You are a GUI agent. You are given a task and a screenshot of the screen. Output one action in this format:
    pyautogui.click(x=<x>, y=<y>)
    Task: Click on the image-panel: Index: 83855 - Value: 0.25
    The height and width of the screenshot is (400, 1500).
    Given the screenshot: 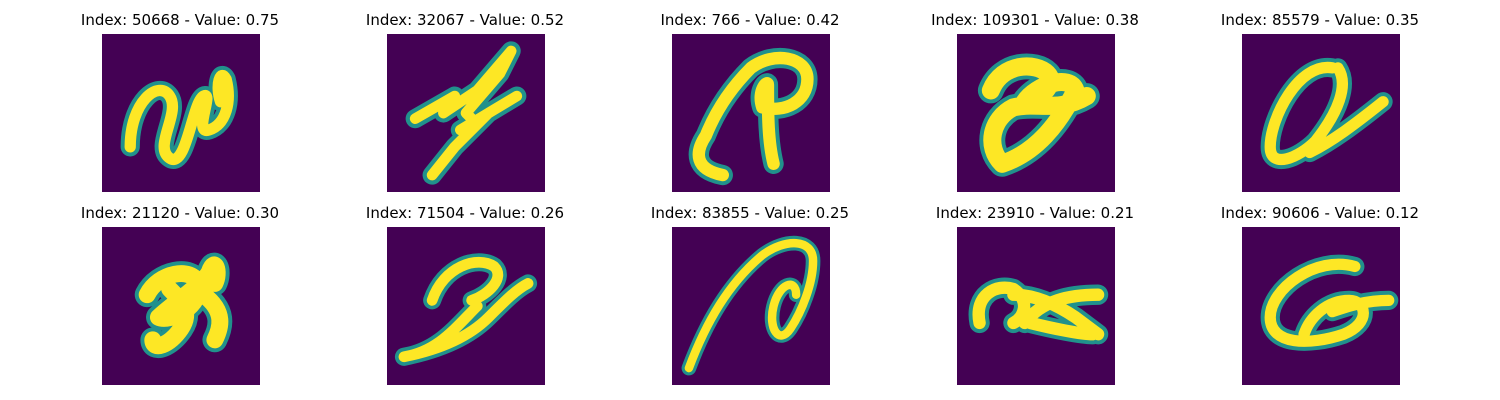 What is the action you would take?
    pyautogui.click(x=750, y=298)
    